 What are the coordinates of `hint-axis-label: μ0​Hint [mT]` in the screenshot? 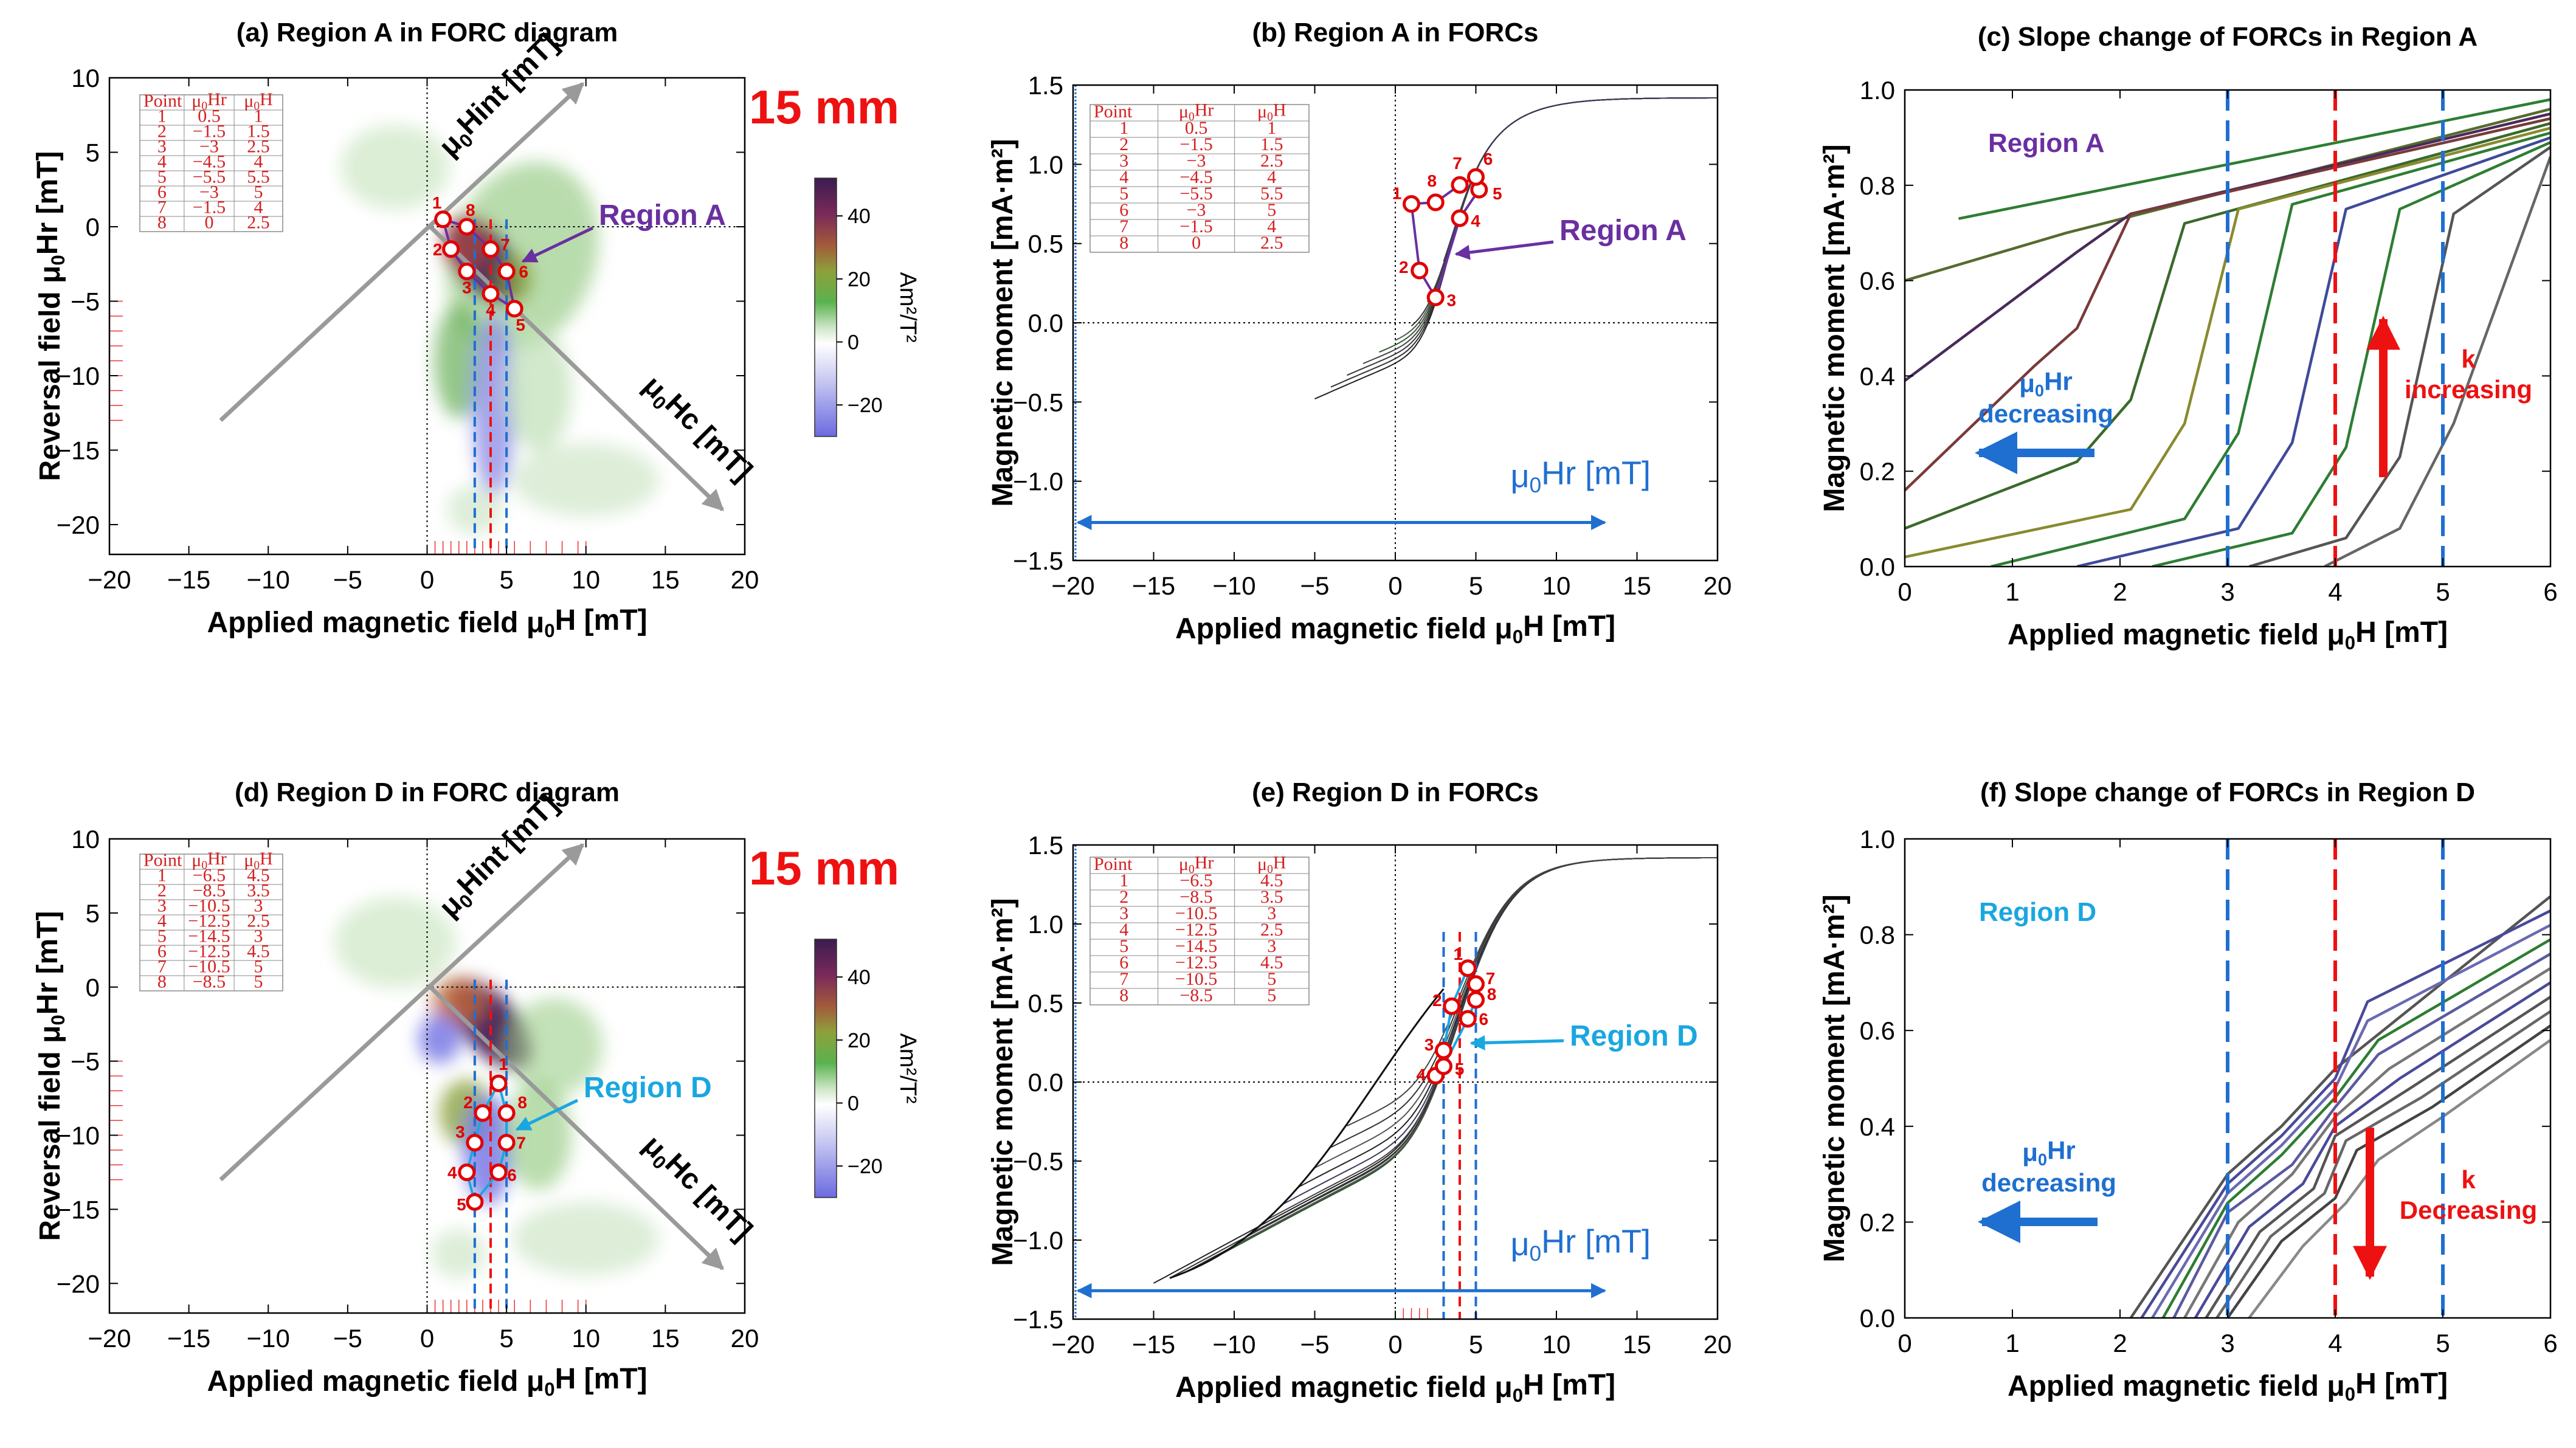 It's located at (500, 96).